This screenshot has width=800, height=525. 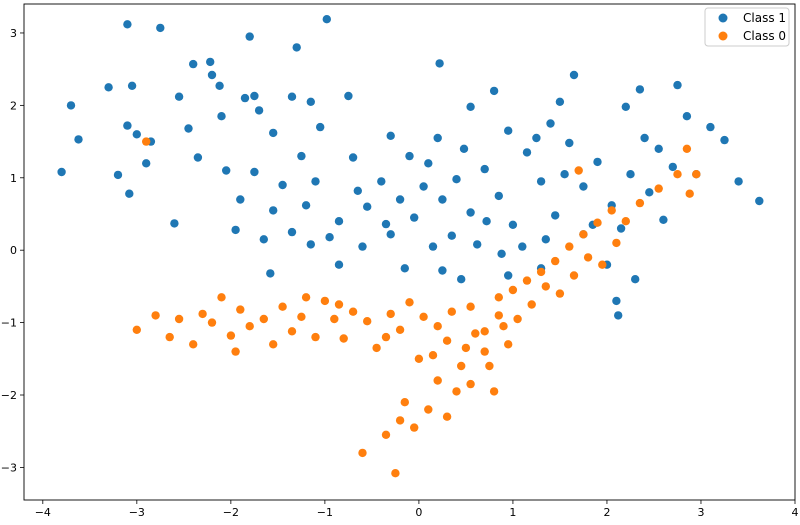 What do you see at coordinates (606, 512) in the screenshot?
I see `x-tick-label: 2` at bounding box center [606, 512].